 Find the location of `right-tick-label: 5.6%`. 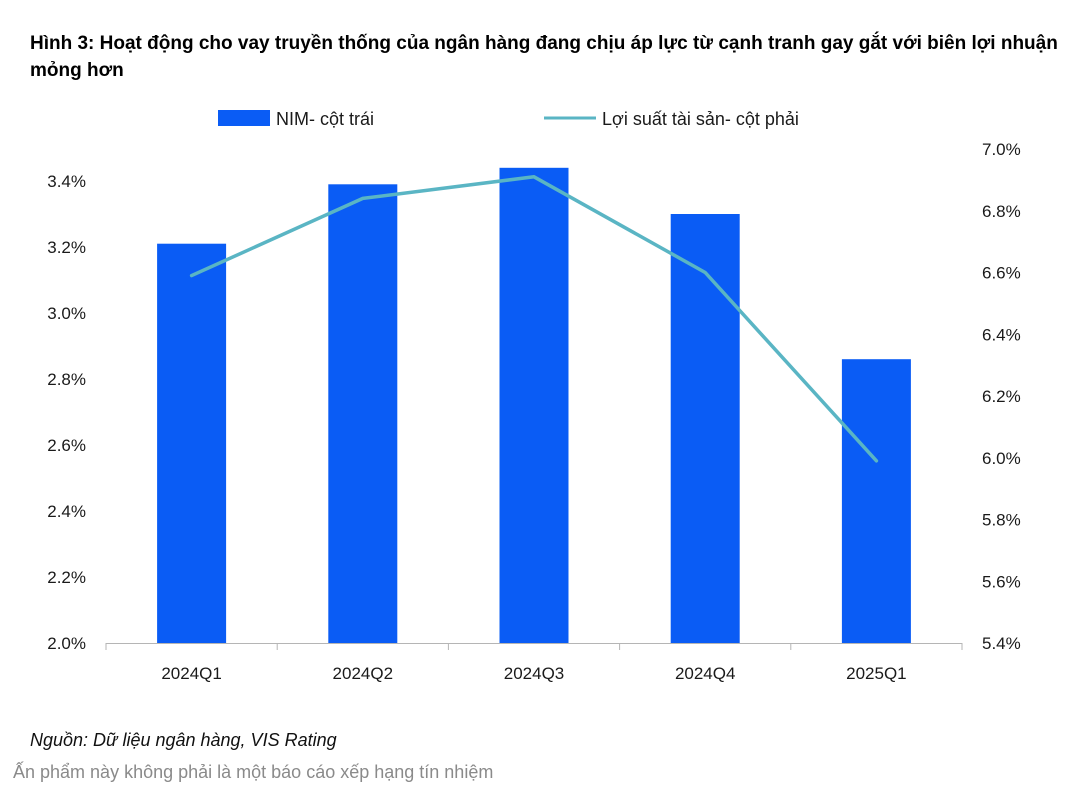

right-tick-label: 5.6% is located at coordinates (1001, 581).